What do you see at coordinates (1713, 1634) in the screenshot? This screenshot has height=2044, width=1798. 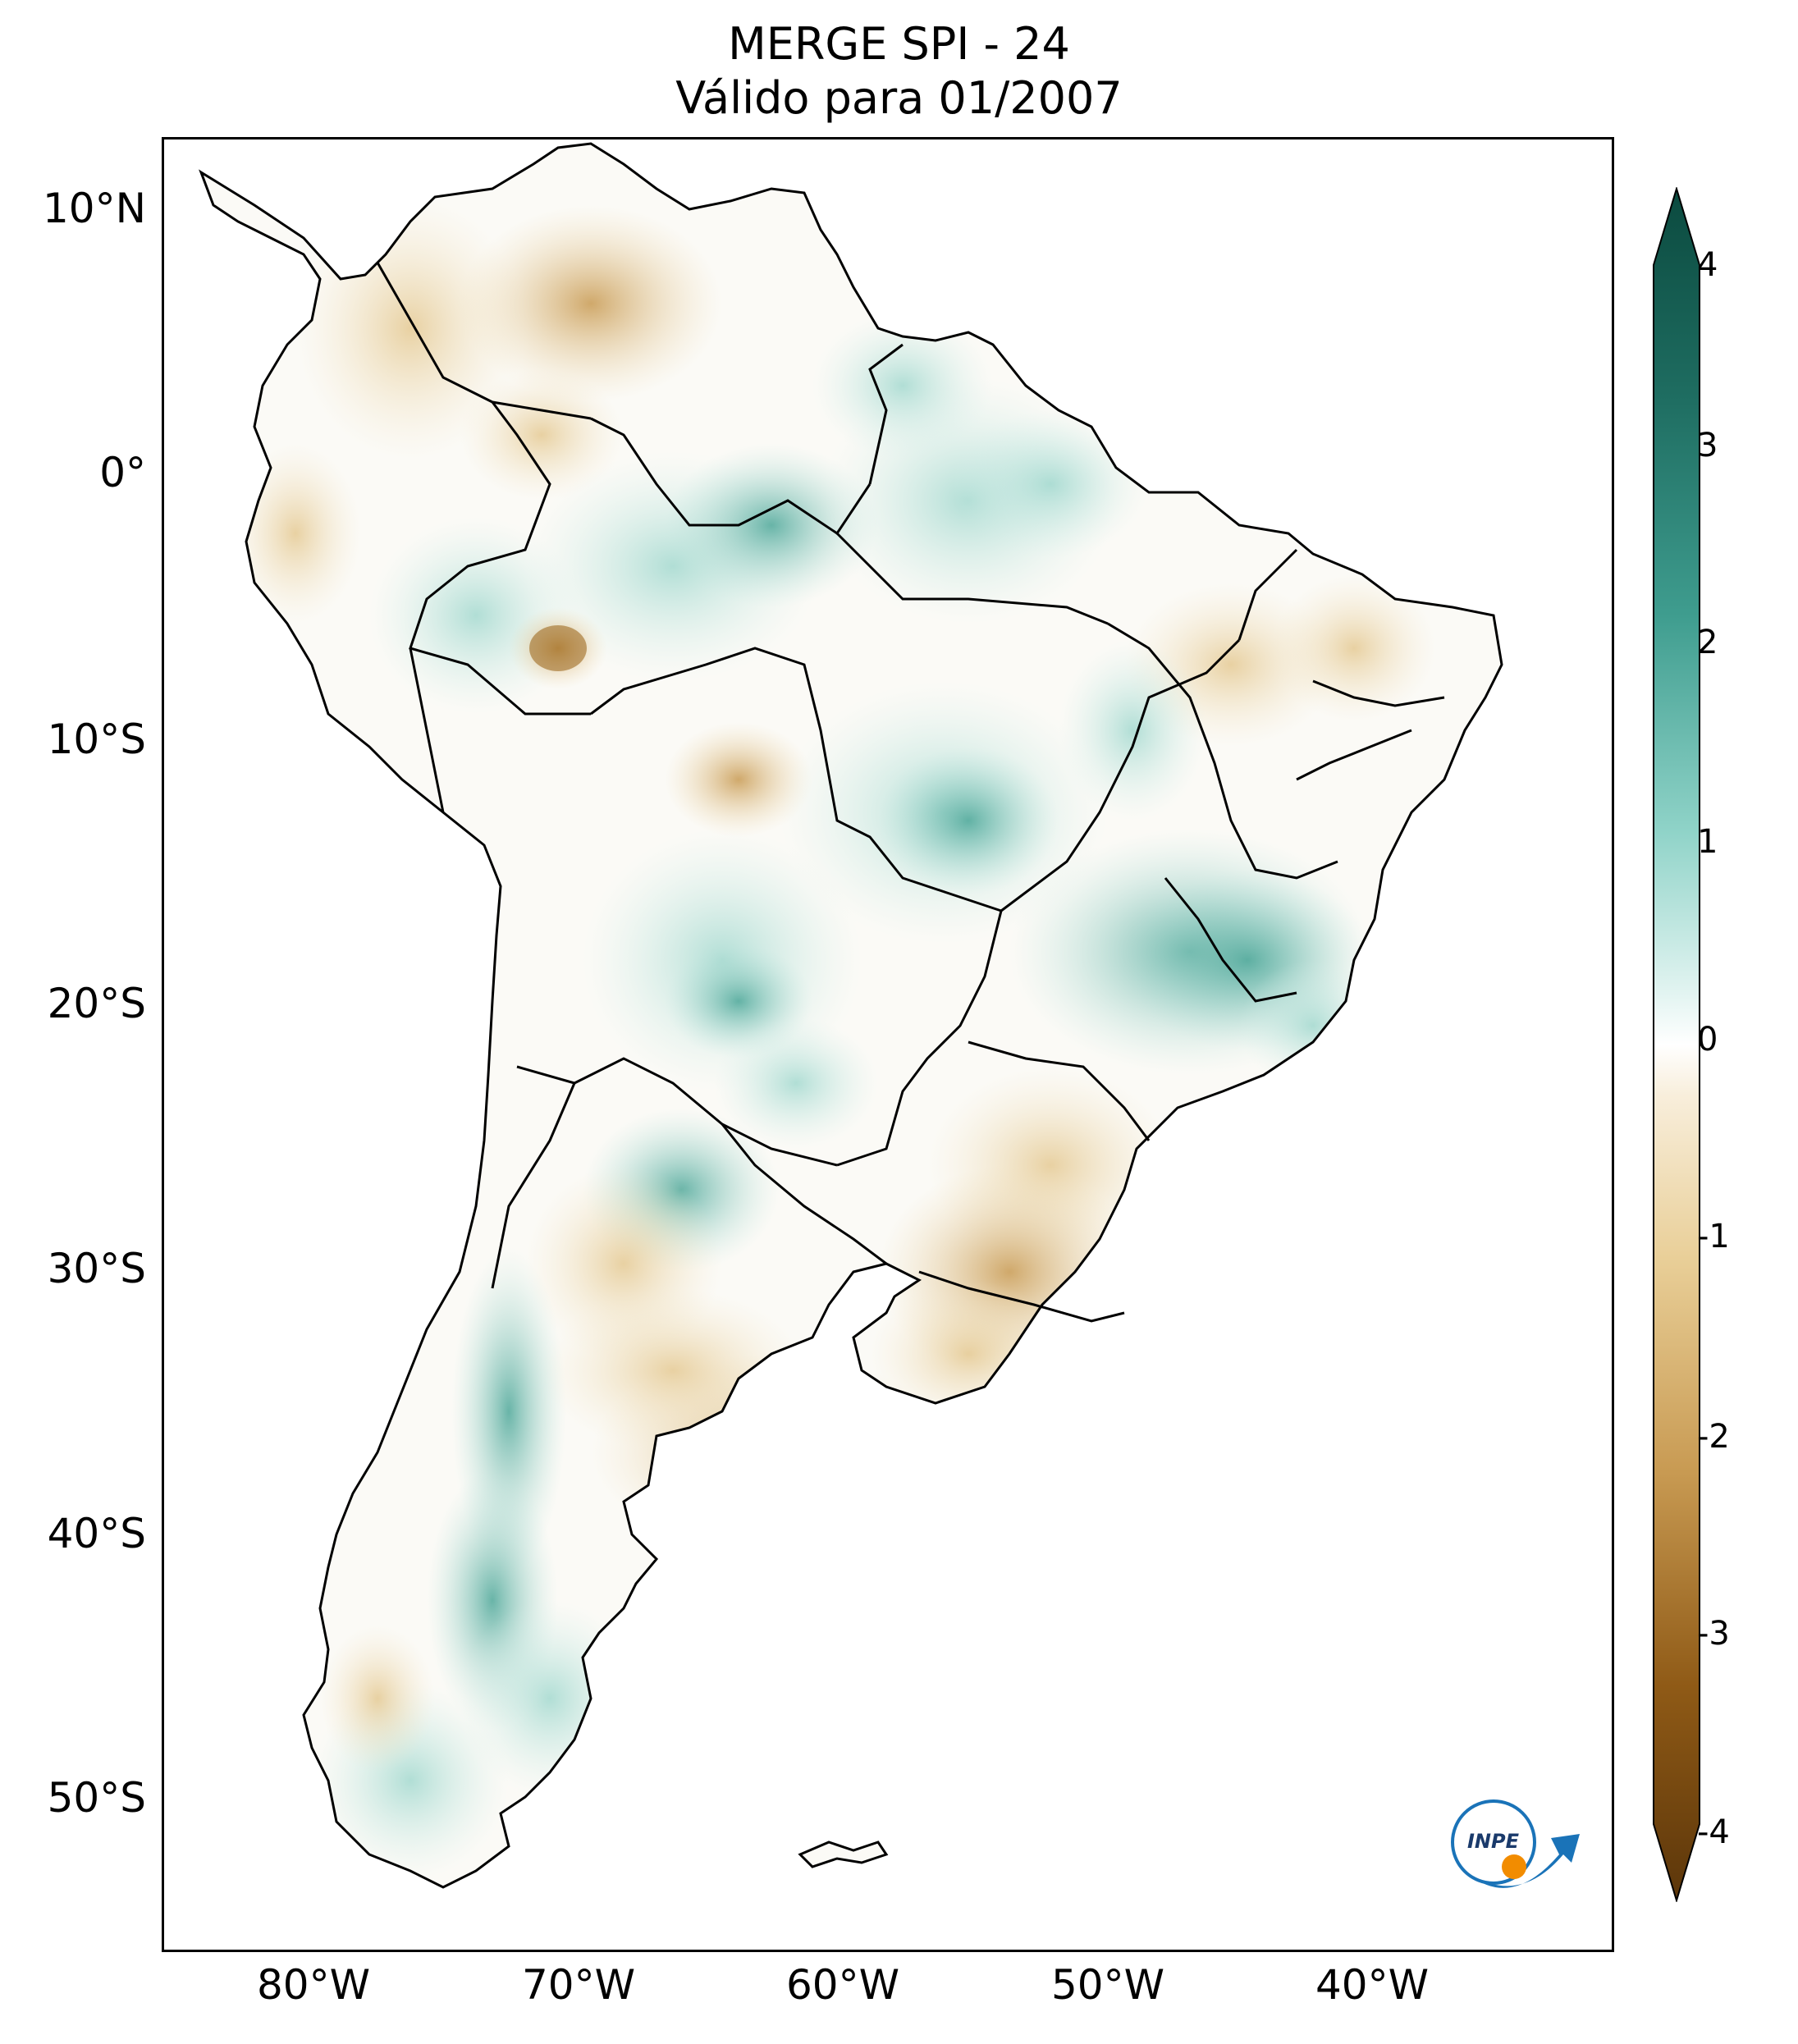 I see `colorbar-tick-label: -3` at bounding box center [1713, 1634].